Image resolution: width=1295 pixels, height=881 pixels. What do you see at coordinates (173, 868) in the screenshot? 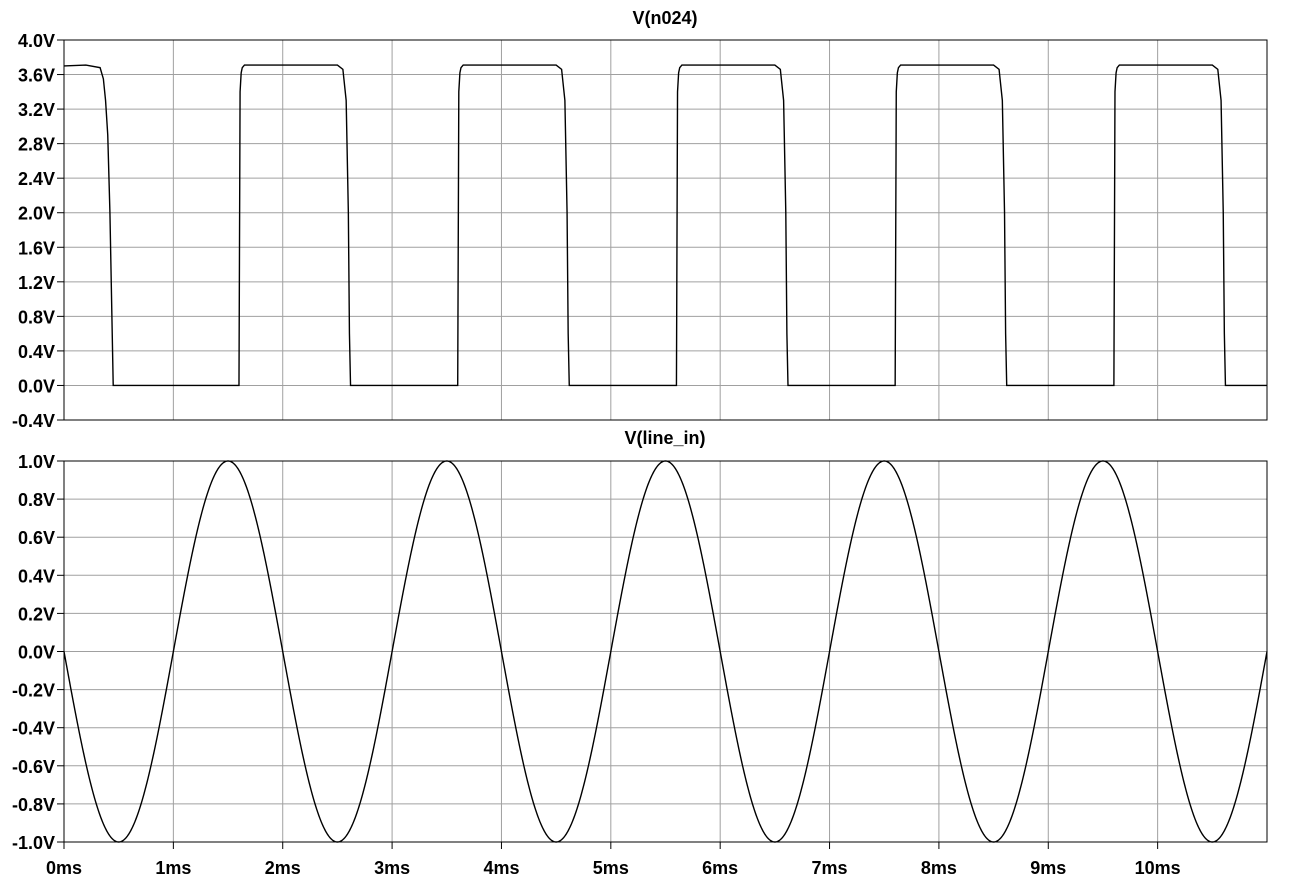
I see `xtick-label: 1ms` at bounding box center [173, 868].